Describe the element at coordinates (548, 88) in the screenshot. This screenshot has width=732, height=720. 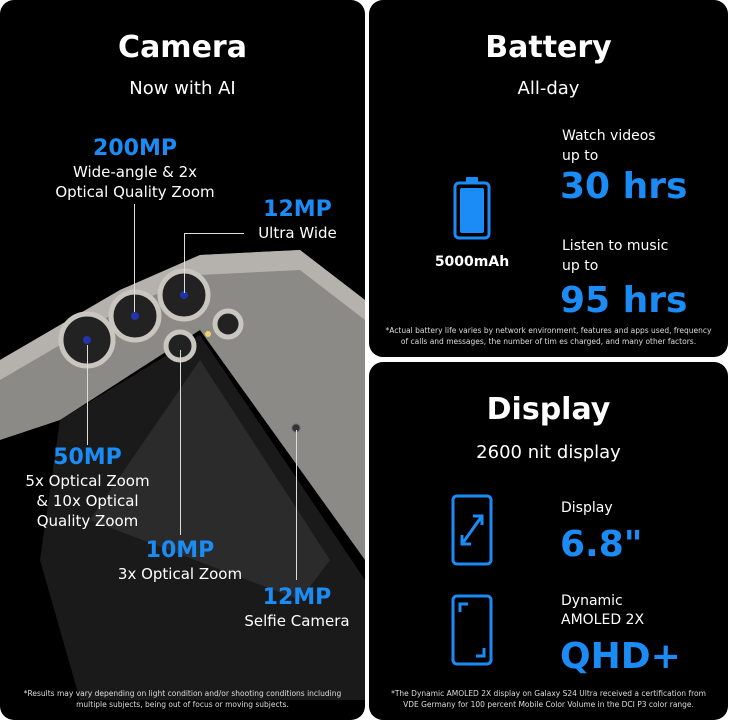
I see `battery-subtitle: All-day` at that location.